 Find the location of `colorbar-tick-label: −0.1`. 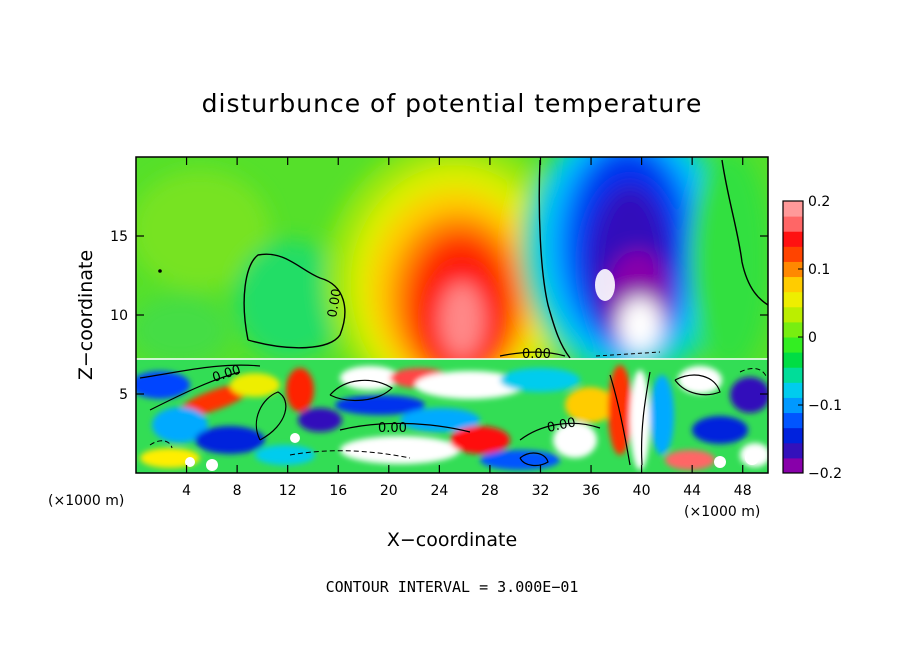

colorbar-tick-label: −0.1 is located at coordinates (825, 406).